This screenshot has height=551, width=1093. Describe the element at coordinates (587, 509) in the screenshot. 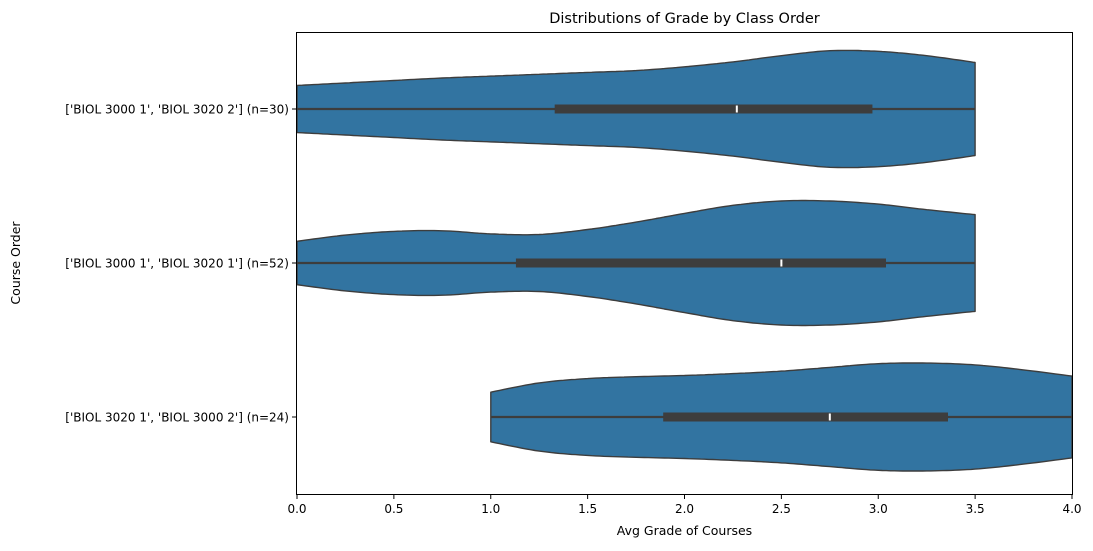

I see `x-tick-label-1.5: 1.5` at that location.